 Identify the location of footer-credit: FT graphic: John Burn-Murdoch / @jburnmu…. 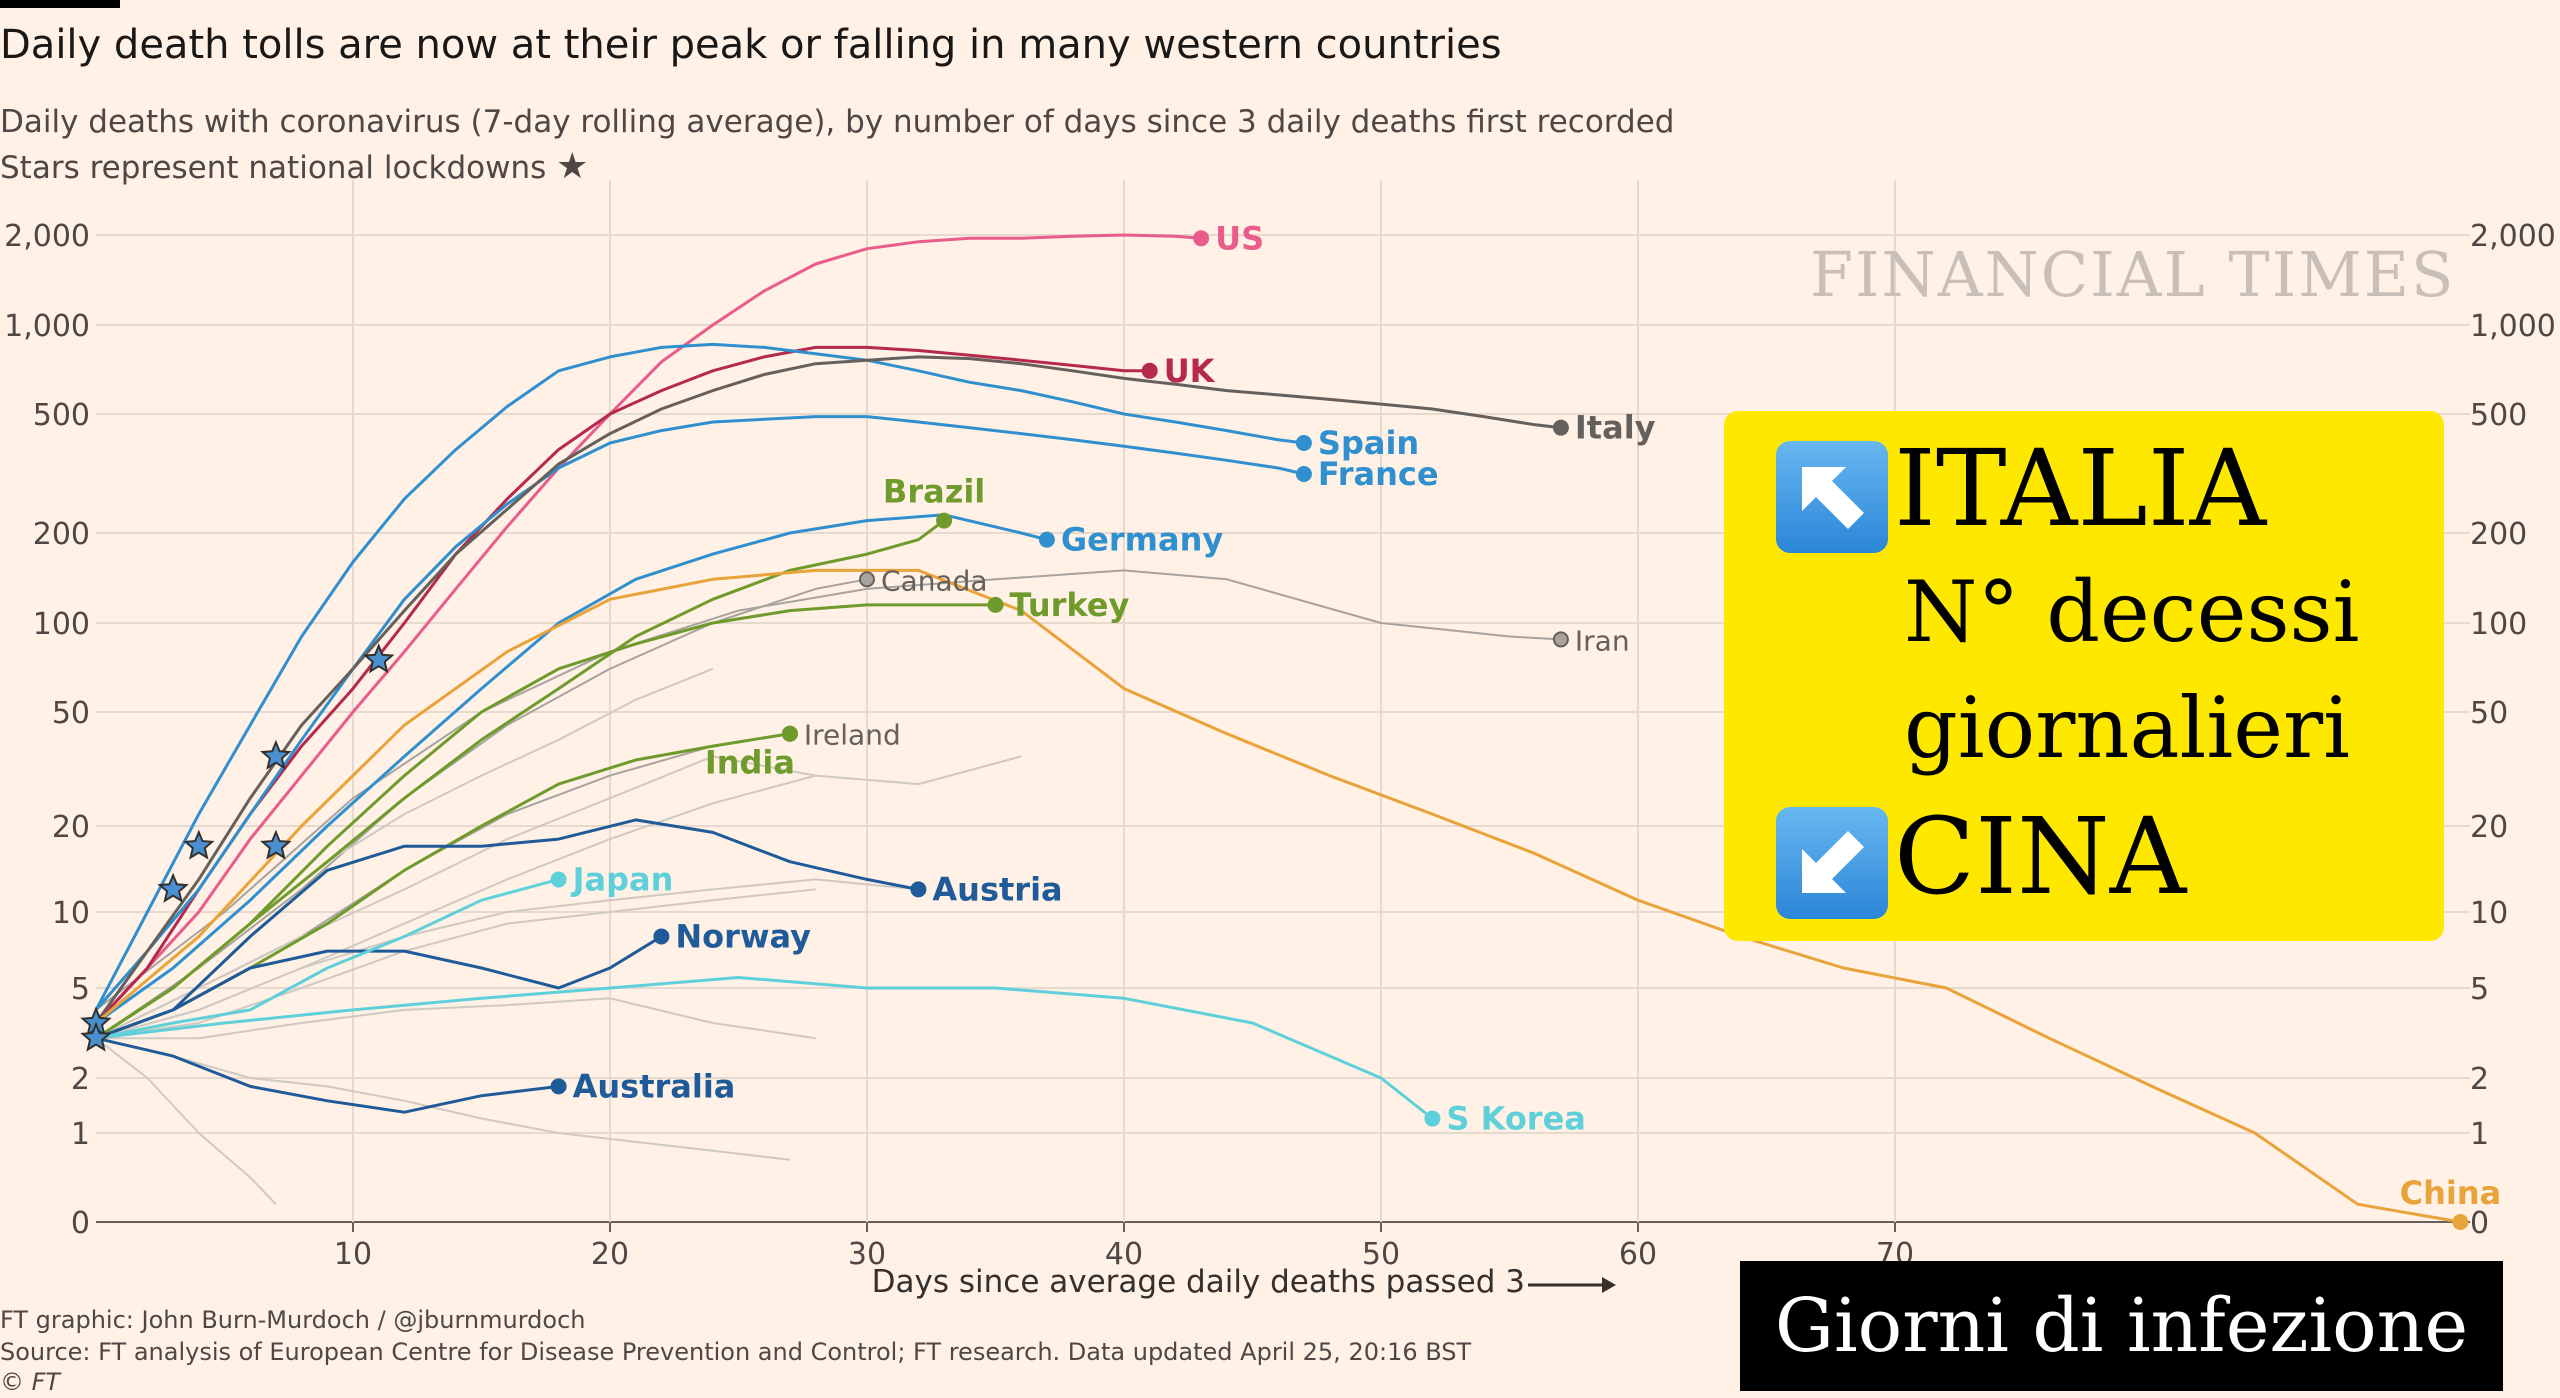
(293, 1320).